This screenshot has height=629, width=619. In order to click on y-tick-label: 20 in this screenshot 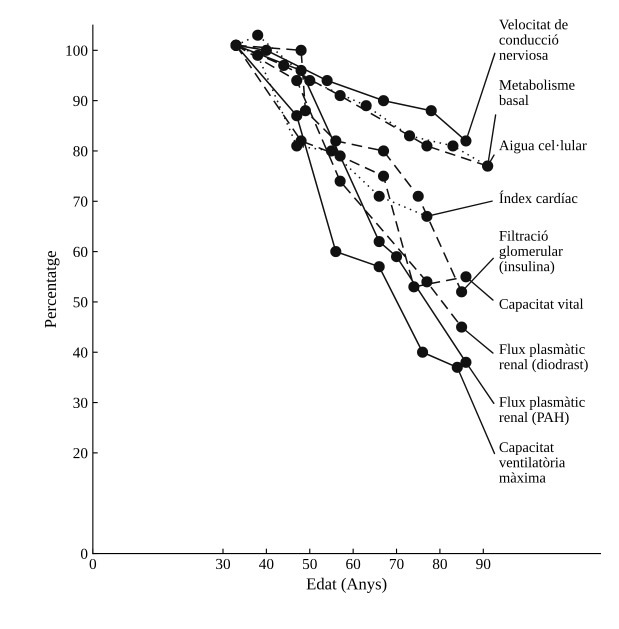, I will do `click(80, 453)`.